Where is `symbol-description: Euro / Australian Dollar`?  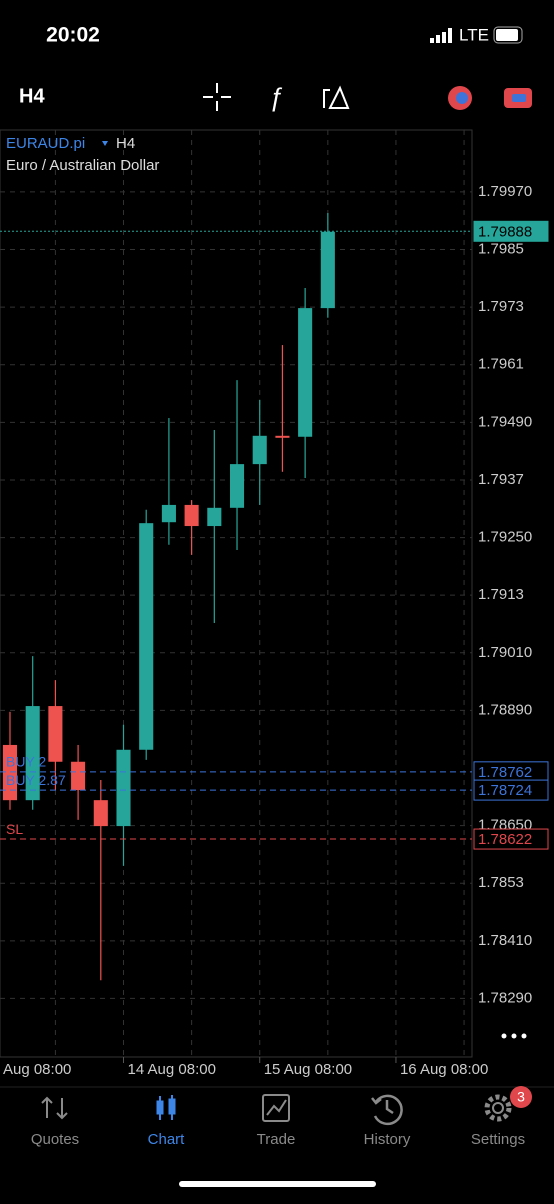
symbol-description: Euro / Australian Dollar is located at coordinates (82, 165).